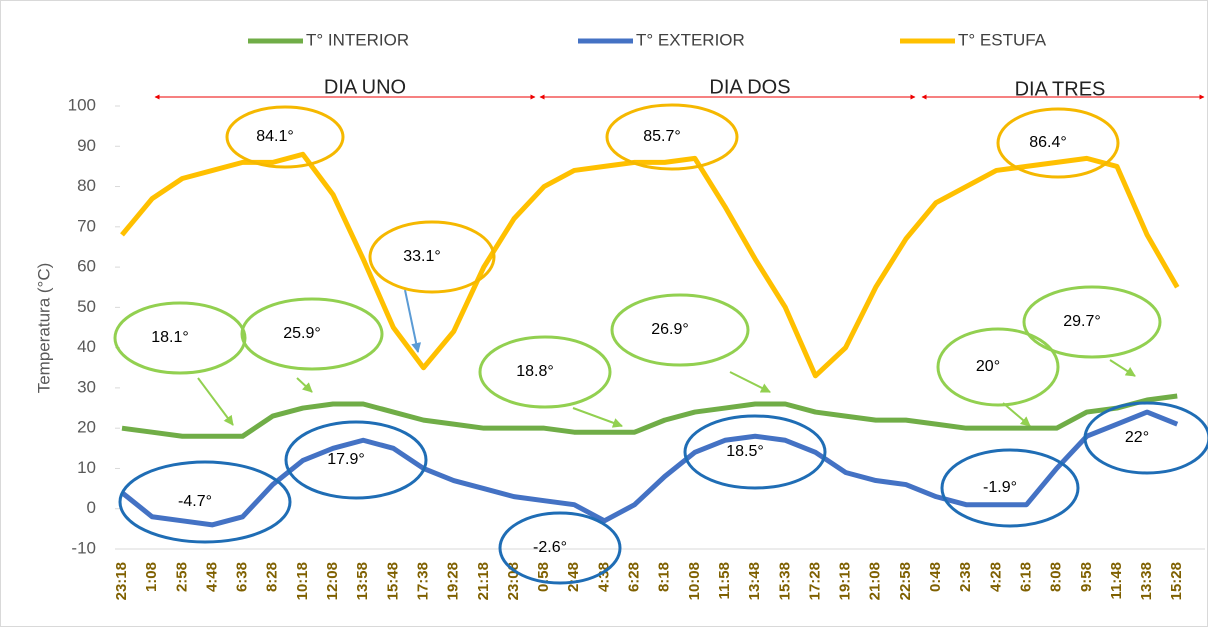  Describe the element at coordinates (724, 581) in the screenshot. I see `x-tick-label: 11:58` at that location.